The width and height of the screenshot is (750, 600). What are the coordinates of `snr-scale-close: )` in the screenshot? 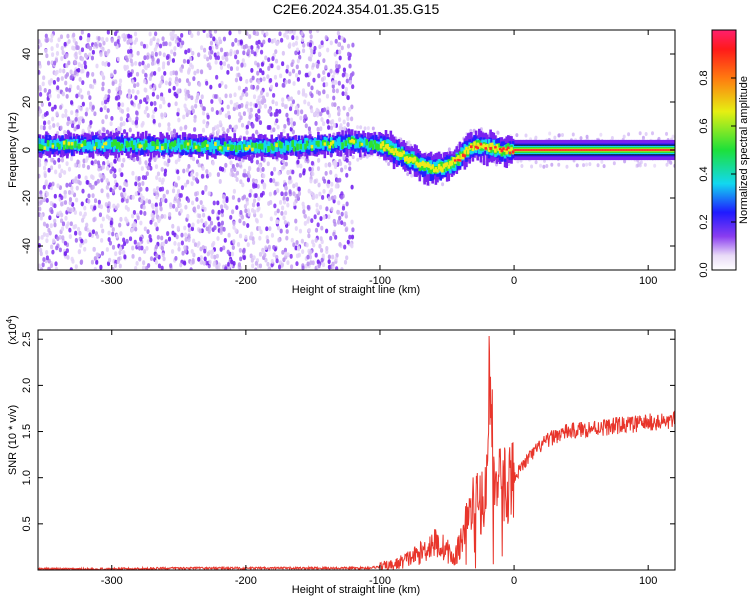 It's located at (13, 317).